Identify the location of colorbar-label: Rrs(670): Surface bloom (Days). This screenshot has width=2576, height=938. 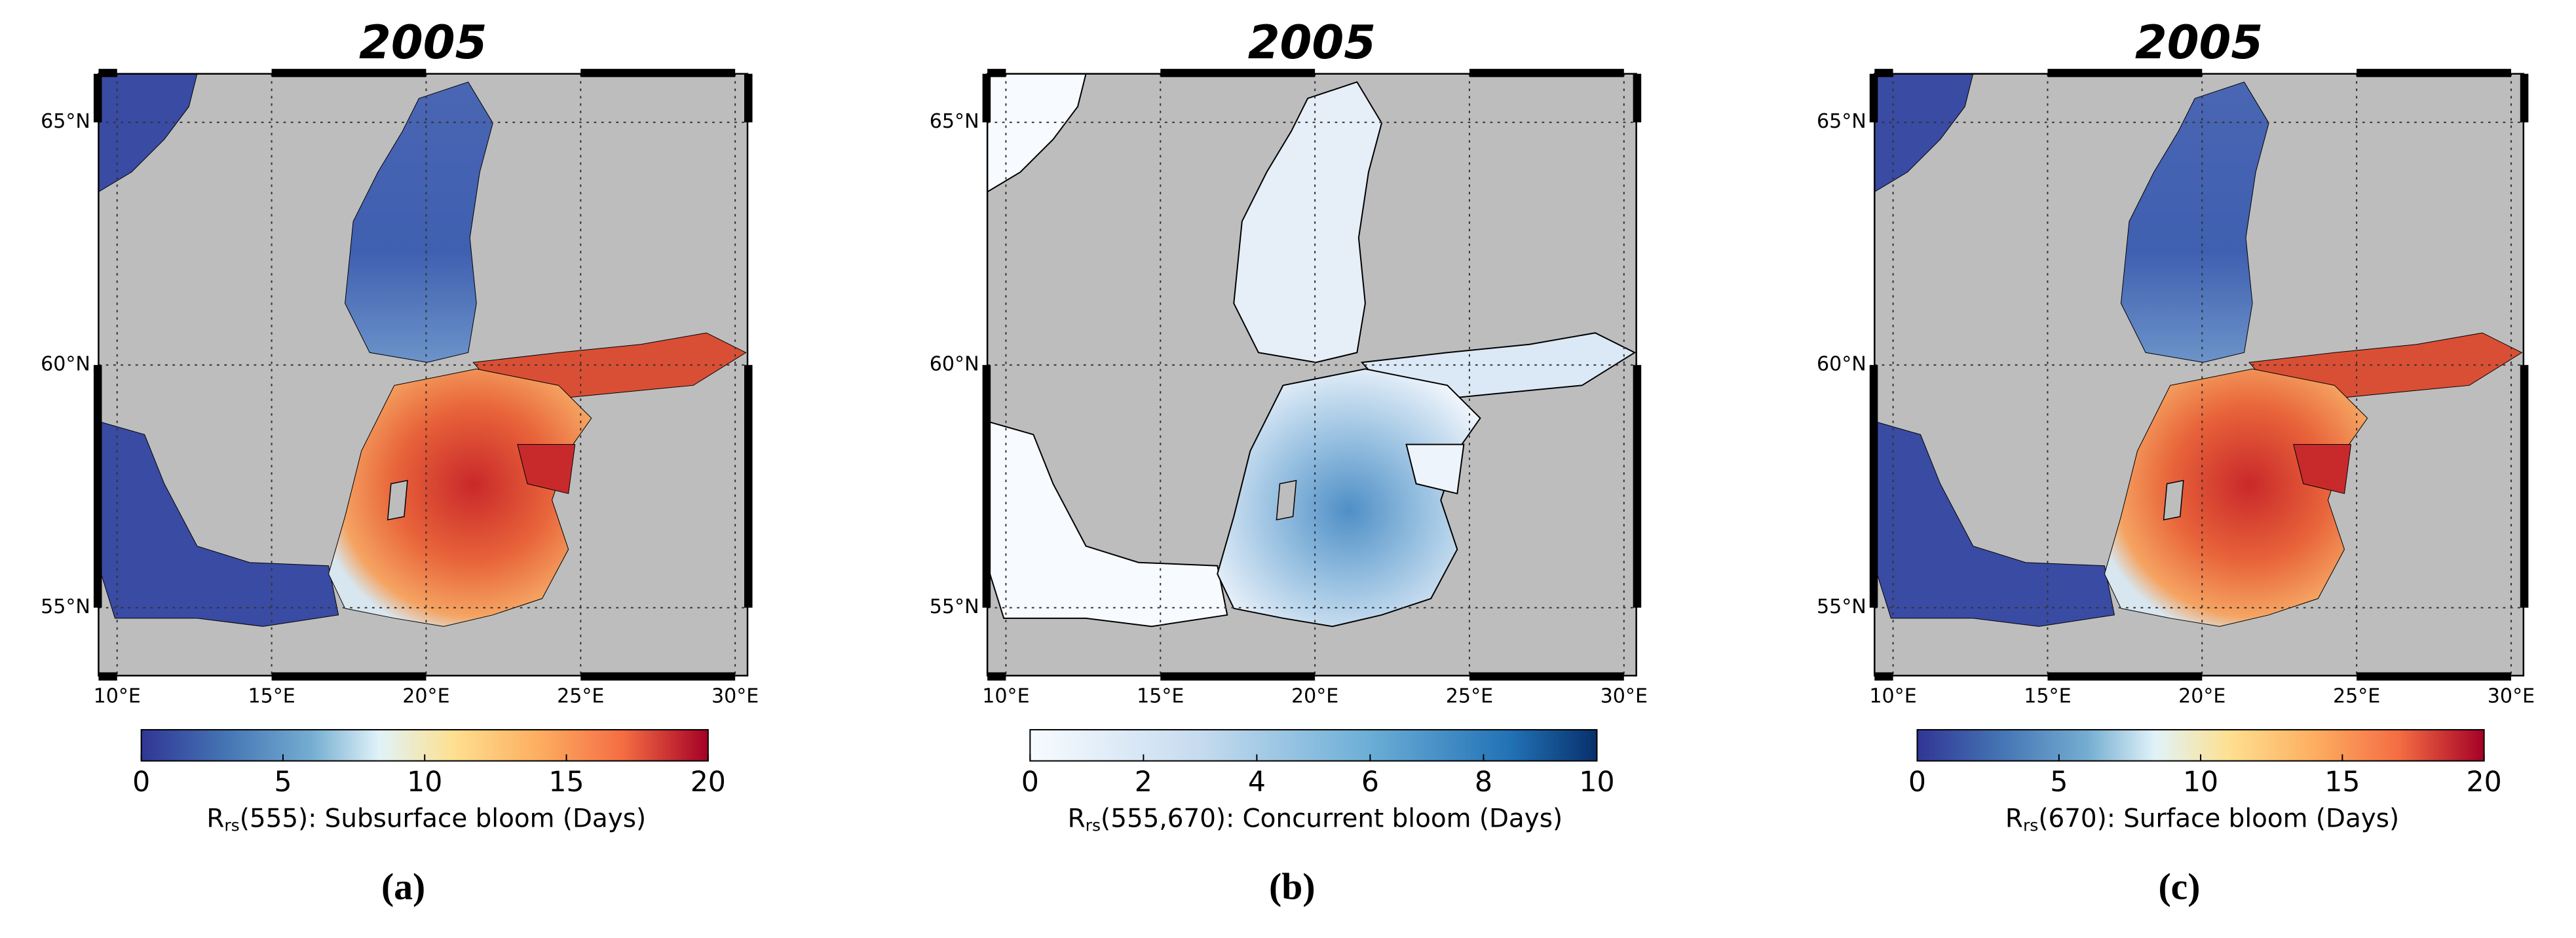
(2202, 820).